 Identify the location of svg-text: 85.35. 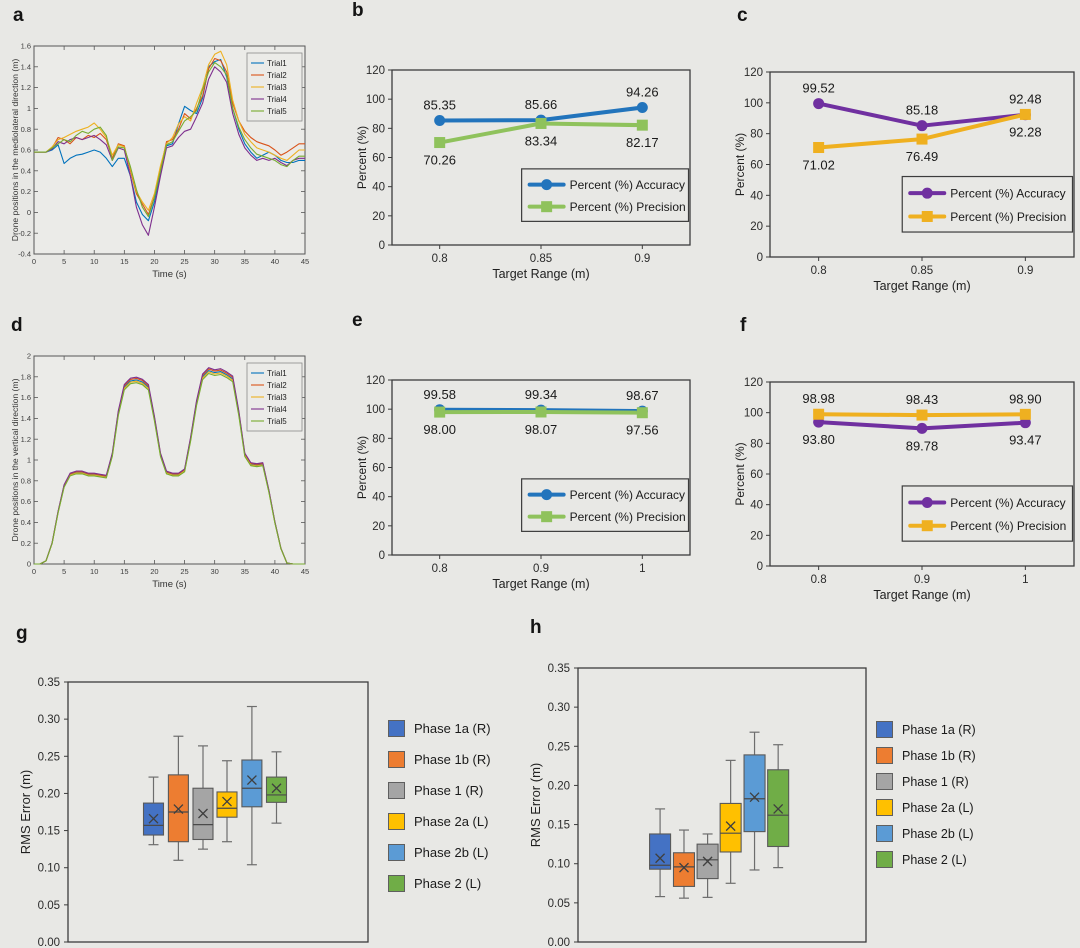
(439, 105).